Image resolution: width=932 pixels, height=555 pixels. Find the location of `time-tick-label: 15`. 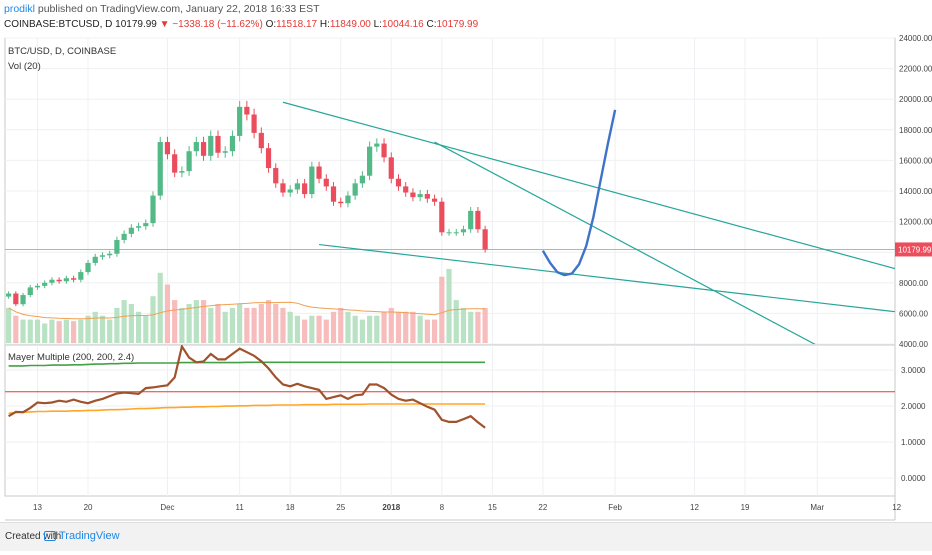

time-tick-label: 15 is located at coordinates (492, 507).